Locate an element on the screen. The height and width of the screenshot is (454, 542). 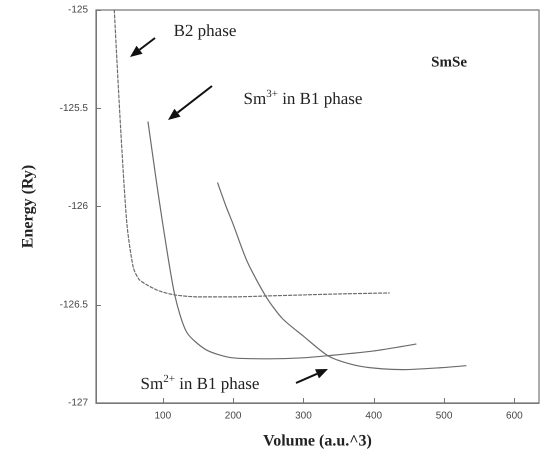
annotation: Sm$^{3+}$ in B1 phase is located at coordinates (303, 98).